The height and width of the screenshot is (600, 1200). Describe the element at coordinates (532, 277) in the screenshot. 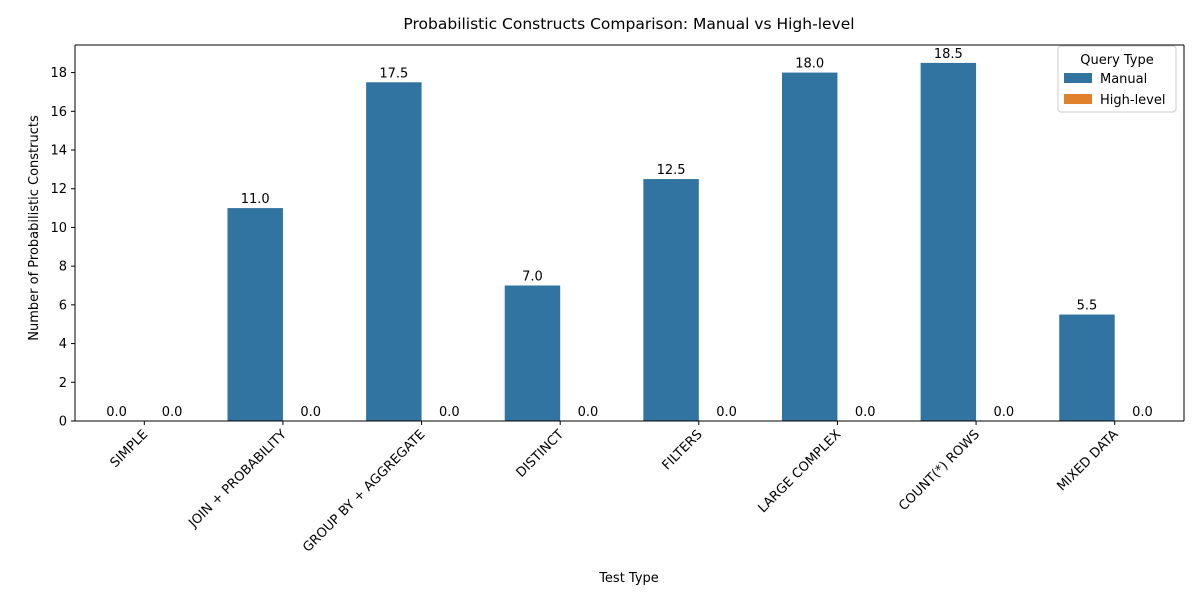

I see `data-label: 7.0` at that location.